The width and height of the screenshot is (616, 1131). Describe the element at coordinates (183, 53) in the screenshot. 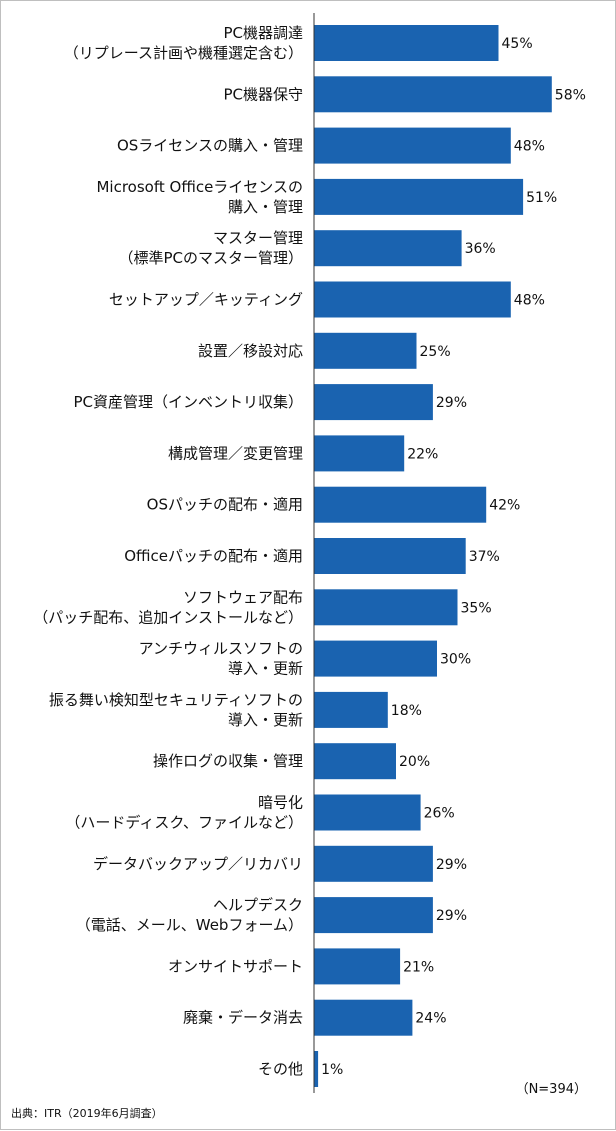

I see `category-label: （リプレース計画や機種選定含む）` at that location.